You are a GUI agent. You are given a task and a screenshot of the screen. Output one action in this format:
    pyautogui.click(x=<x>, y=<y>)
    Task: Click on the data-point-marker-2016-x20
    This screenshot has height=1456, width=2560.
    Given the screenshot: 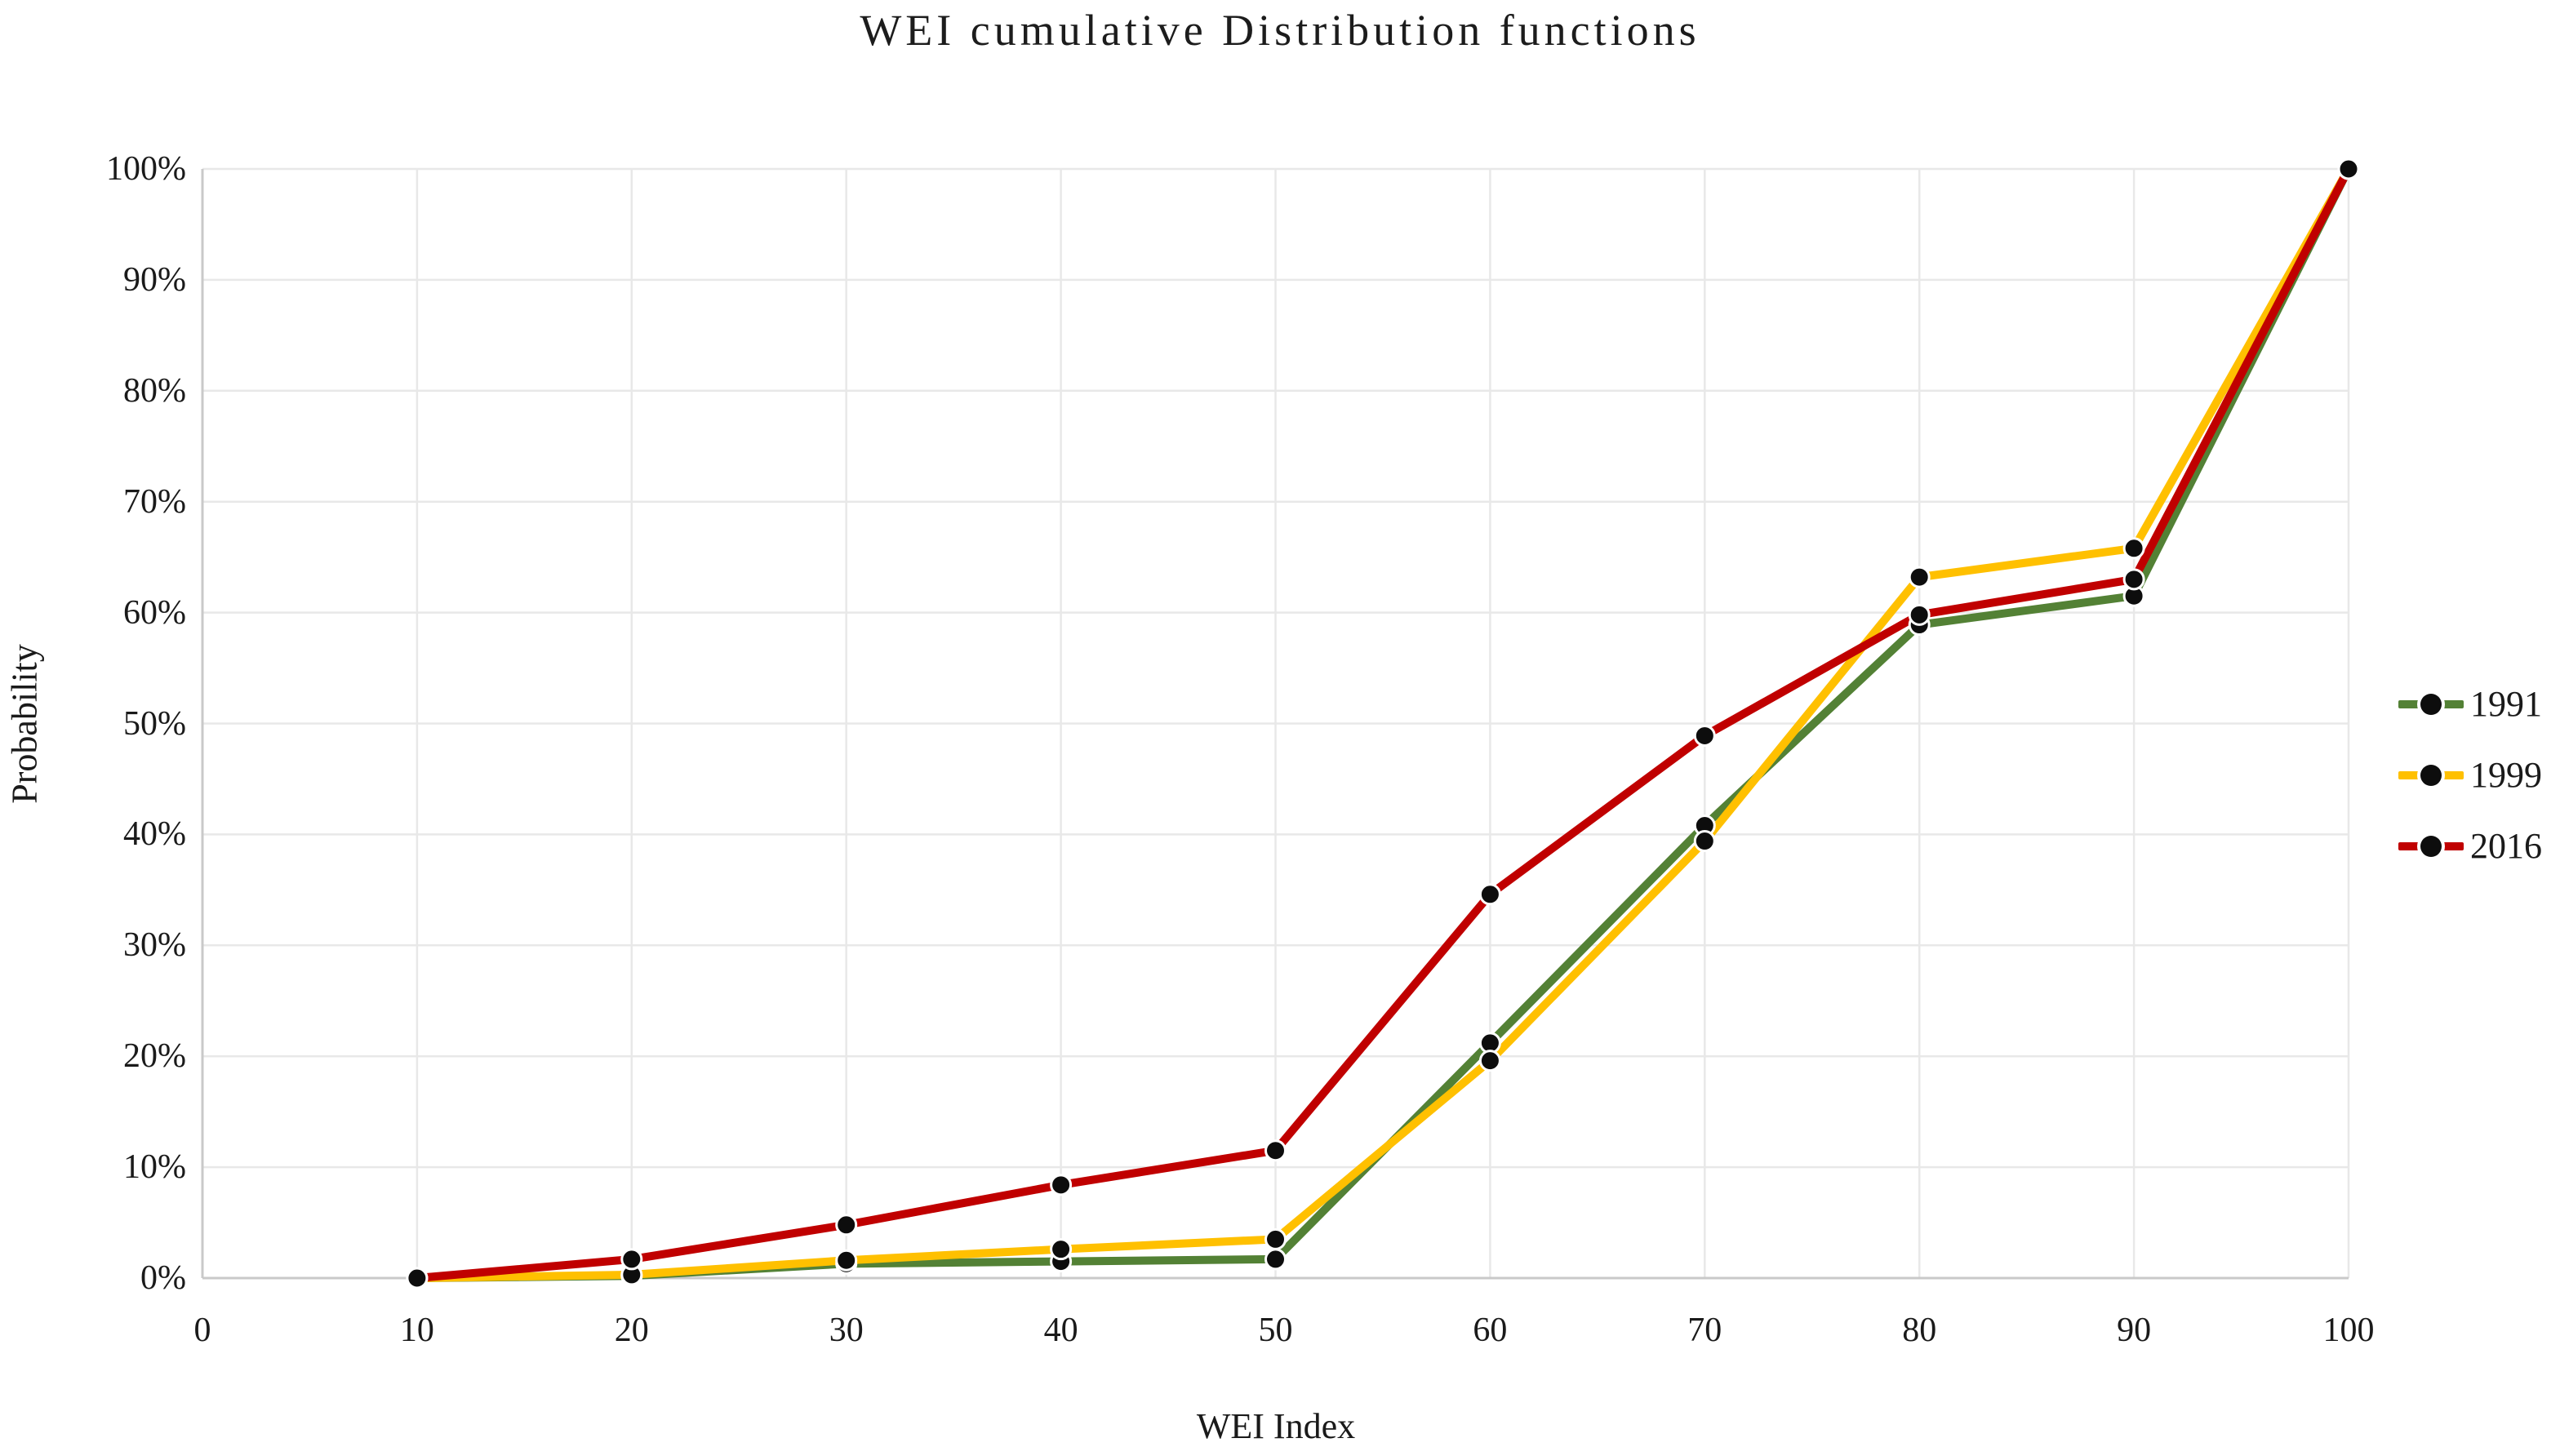 What is the action you would take?
    pyautogui.click(x=632, y=1259)
    